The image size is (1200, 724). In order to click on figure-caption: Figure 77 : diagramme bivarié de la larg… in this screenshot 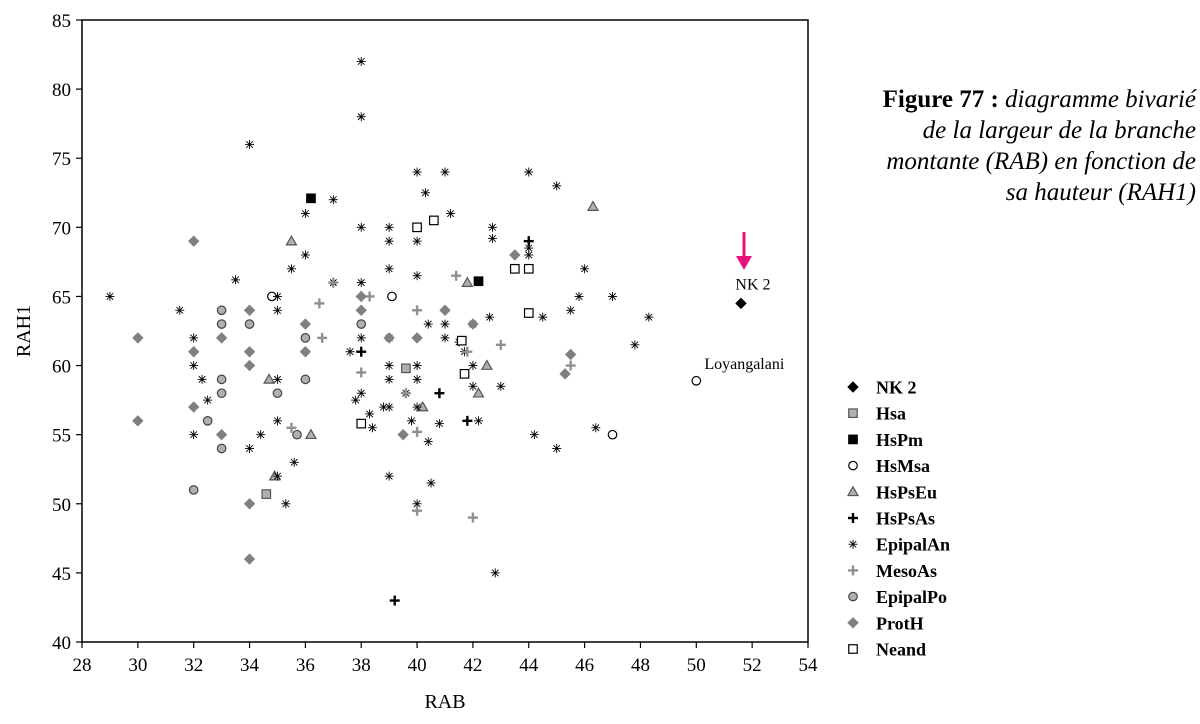, I will do `click(1038, 146)`.